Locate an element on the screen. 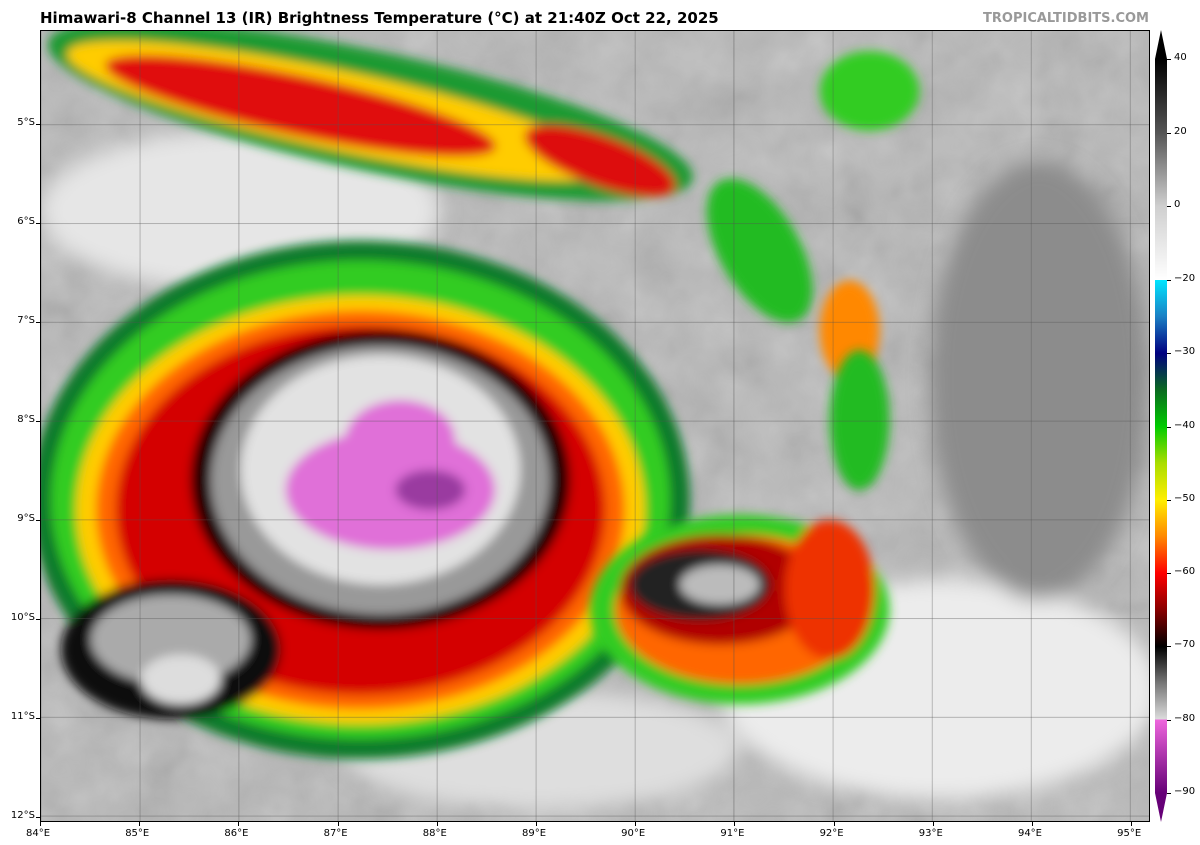 The width and height of the screenshot is (1200, 845). x-tick-label: 85°E is located at coordinates (137, 833).